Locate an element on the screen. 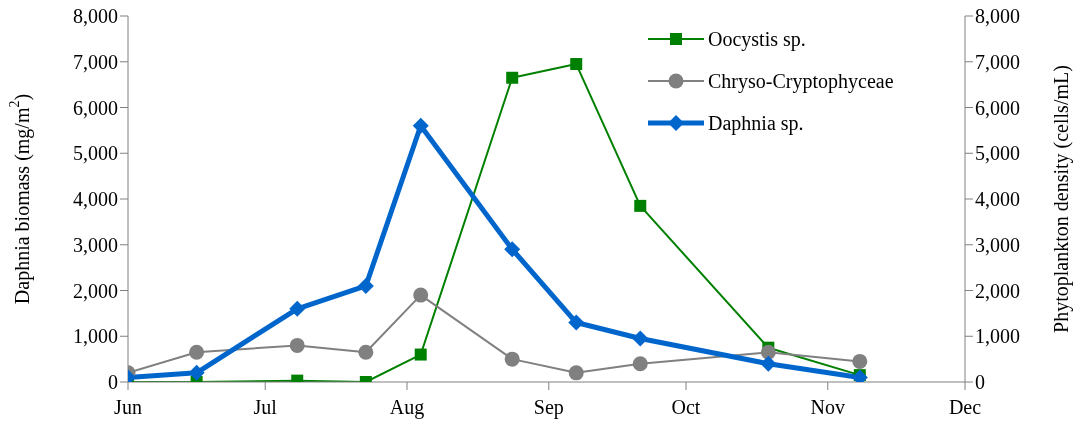 The width and height of the screenshot is (1087, 434). y2-tick-label: 6,000 is located at coordinates (997, 107).